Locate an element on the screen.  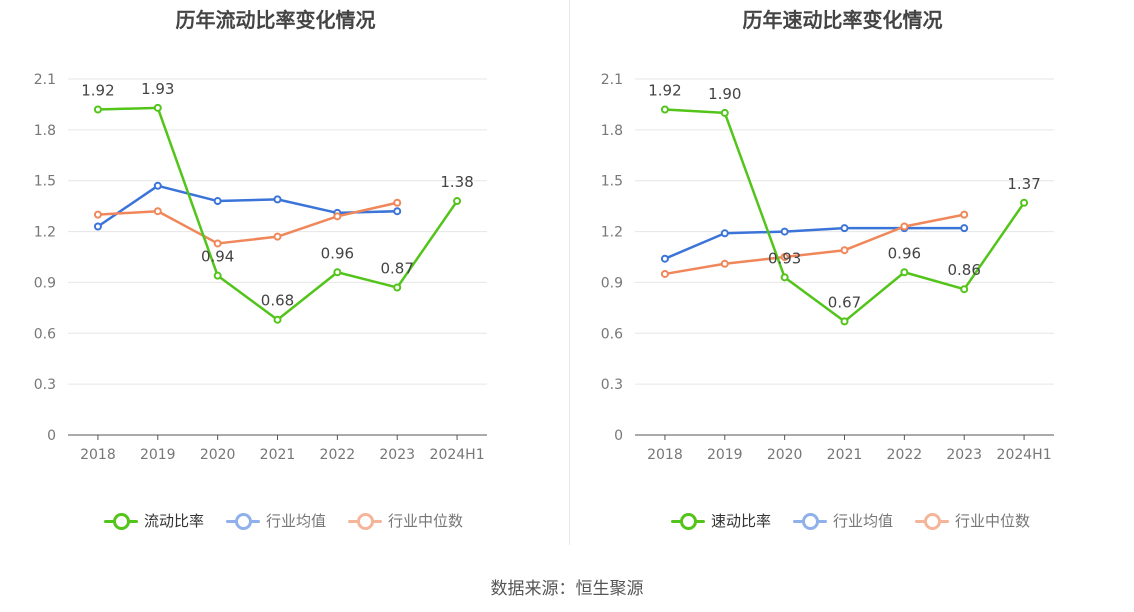
legend-item: 速动比率 is located at coordinates (720, 520).